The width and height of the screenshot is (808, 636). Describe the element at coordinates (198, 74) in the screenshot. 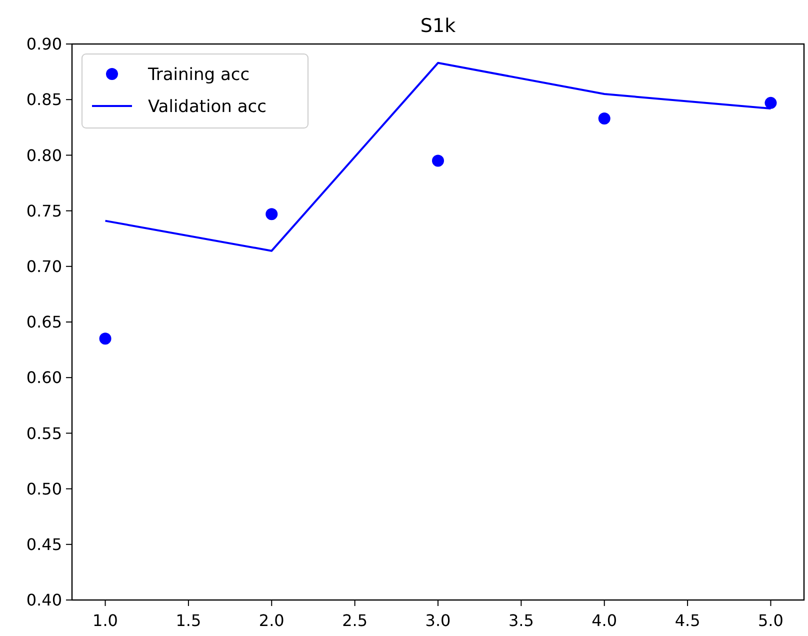

I see `legend-label: Training acc` at that location.